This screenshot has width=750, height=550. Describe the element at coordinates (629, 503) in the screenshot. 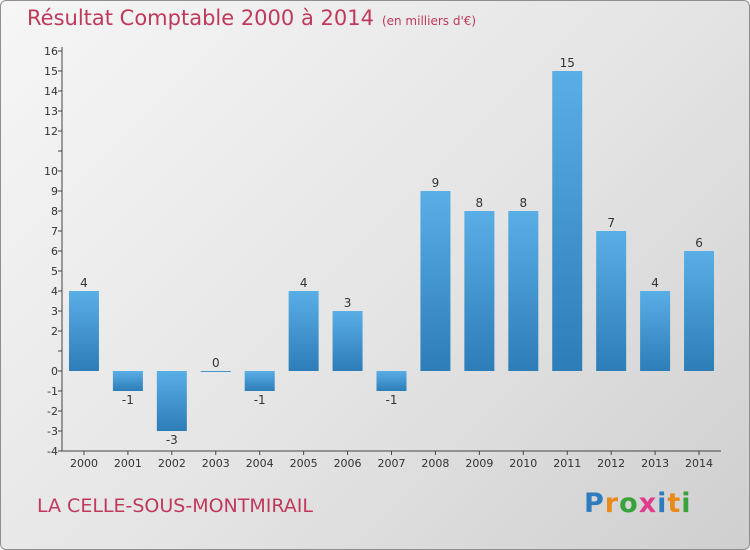

I see `brand-letter: o` at that location.